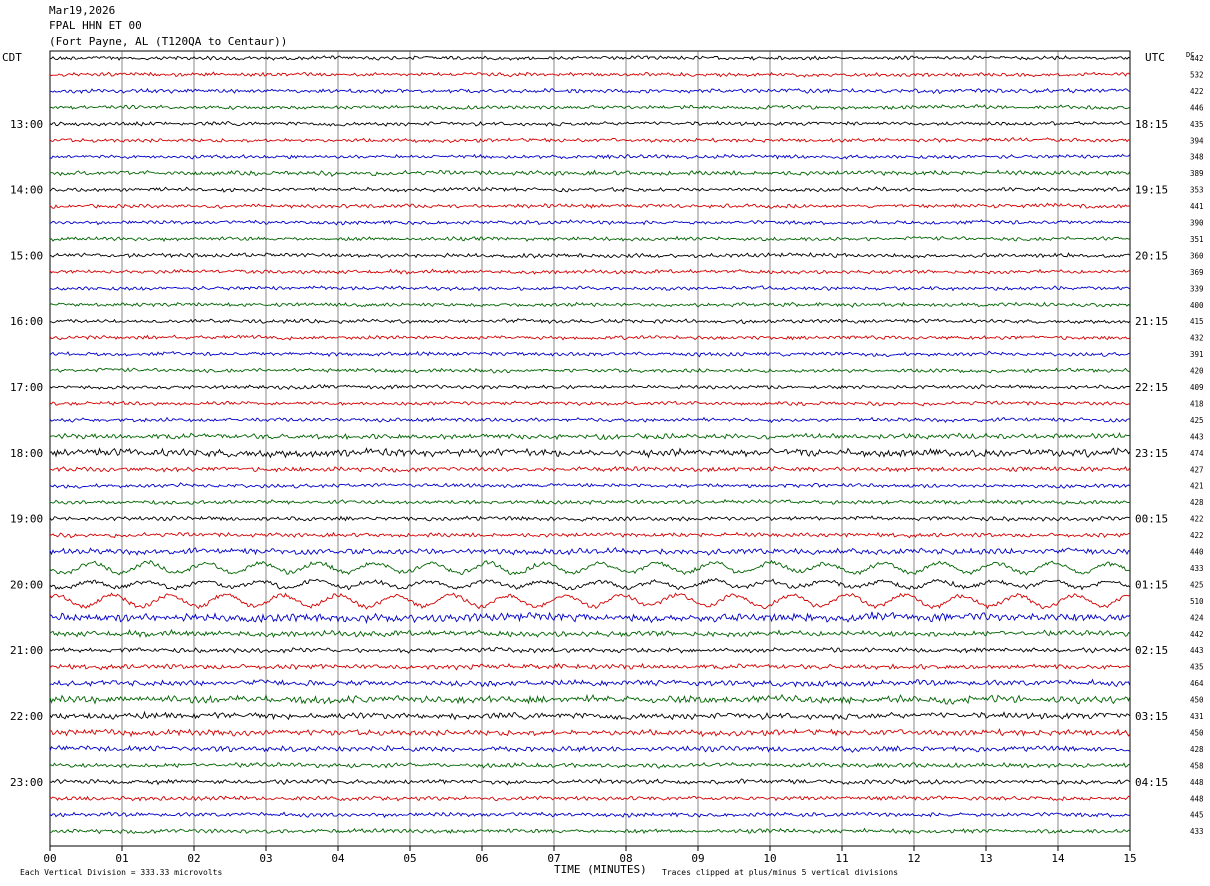  I want to click on dc-value: 424, so click(1197, 617).